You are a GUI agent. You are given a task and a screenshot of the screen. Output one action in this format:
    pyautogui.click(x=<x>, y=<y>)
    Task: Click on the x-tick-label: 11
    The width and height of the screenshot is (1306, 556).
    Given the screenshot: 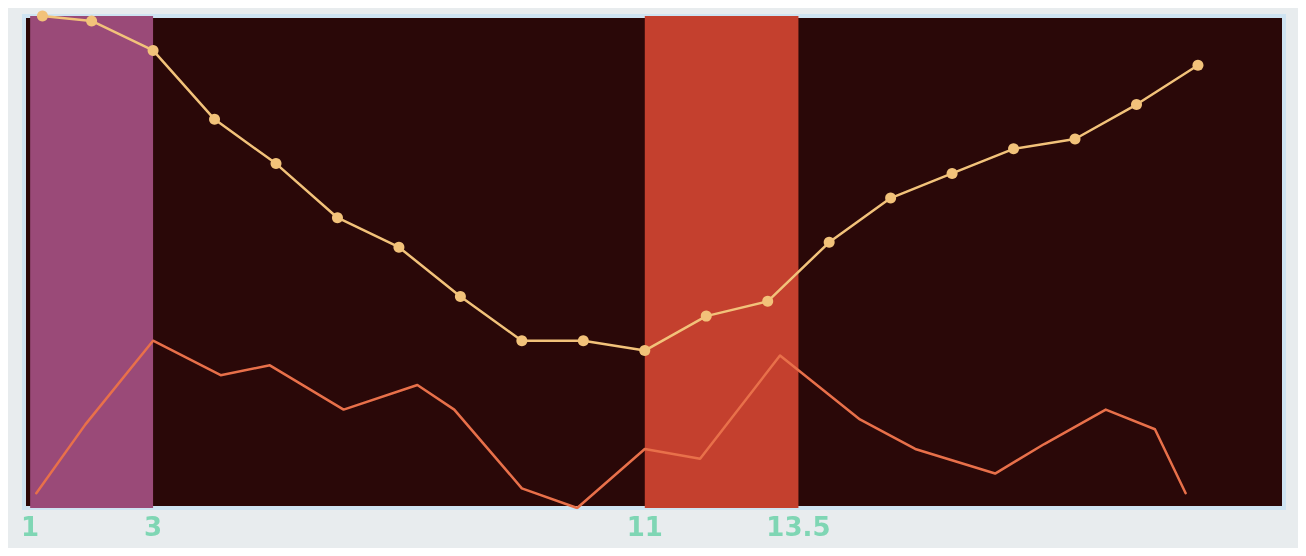 What is the action you would take?
    pyautogui.click(x=644, y=527)
    